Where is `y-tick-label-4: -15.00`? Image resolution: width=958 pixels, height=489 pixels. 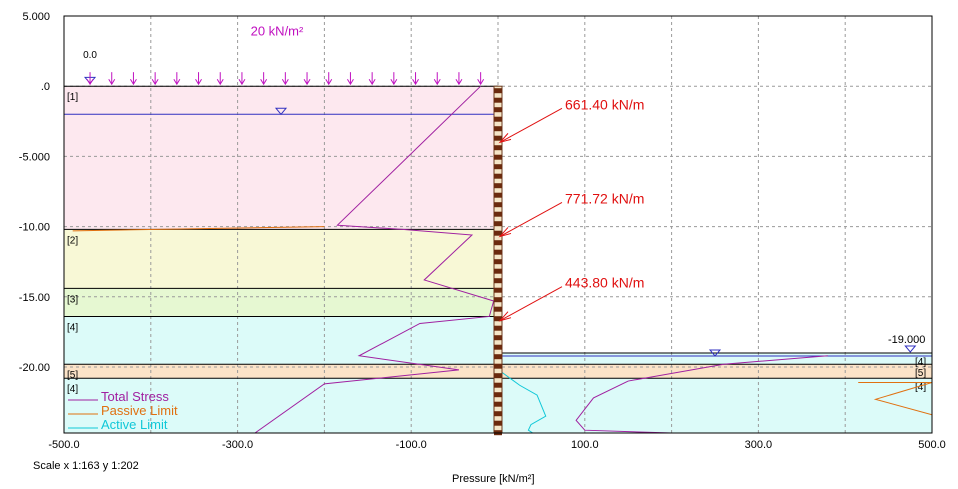
y-tick-label-4: -15.00 is located at coordinates (34, 298).